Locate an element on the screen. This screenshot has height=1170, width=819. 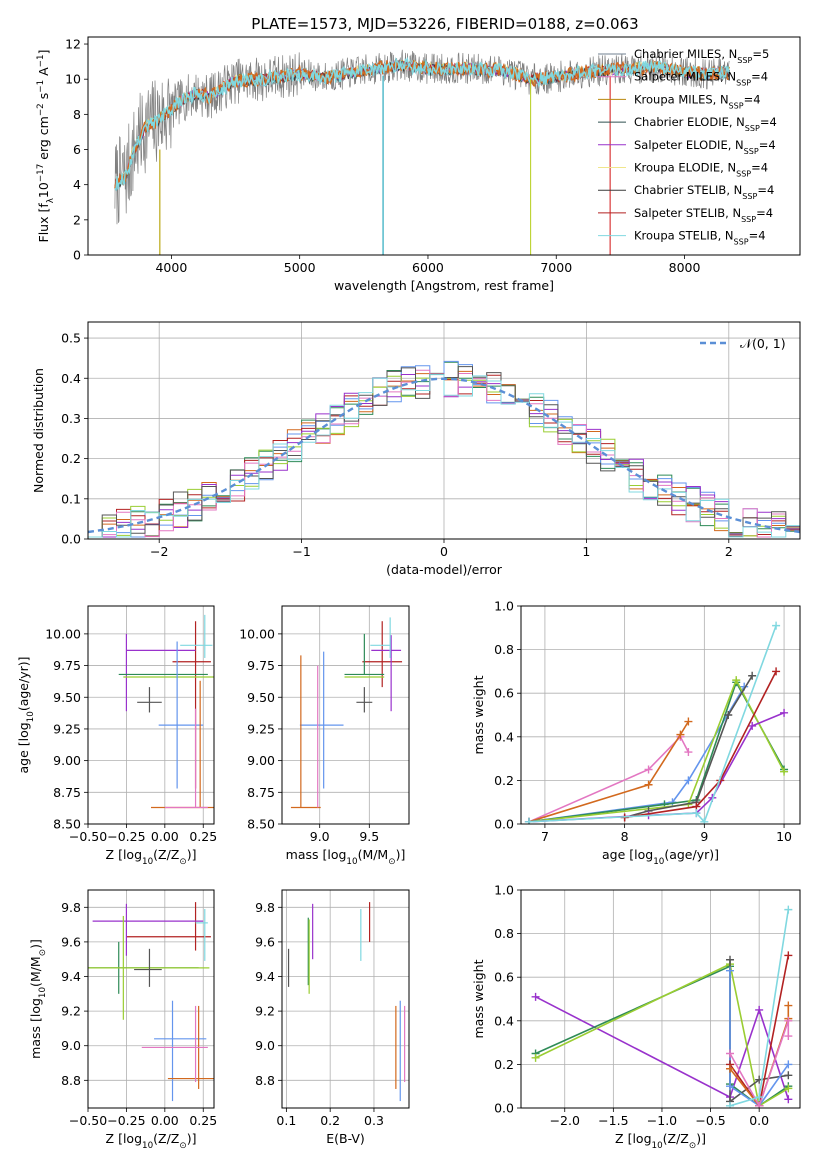
normal-reference-curve is located at coordinates (444, 455).